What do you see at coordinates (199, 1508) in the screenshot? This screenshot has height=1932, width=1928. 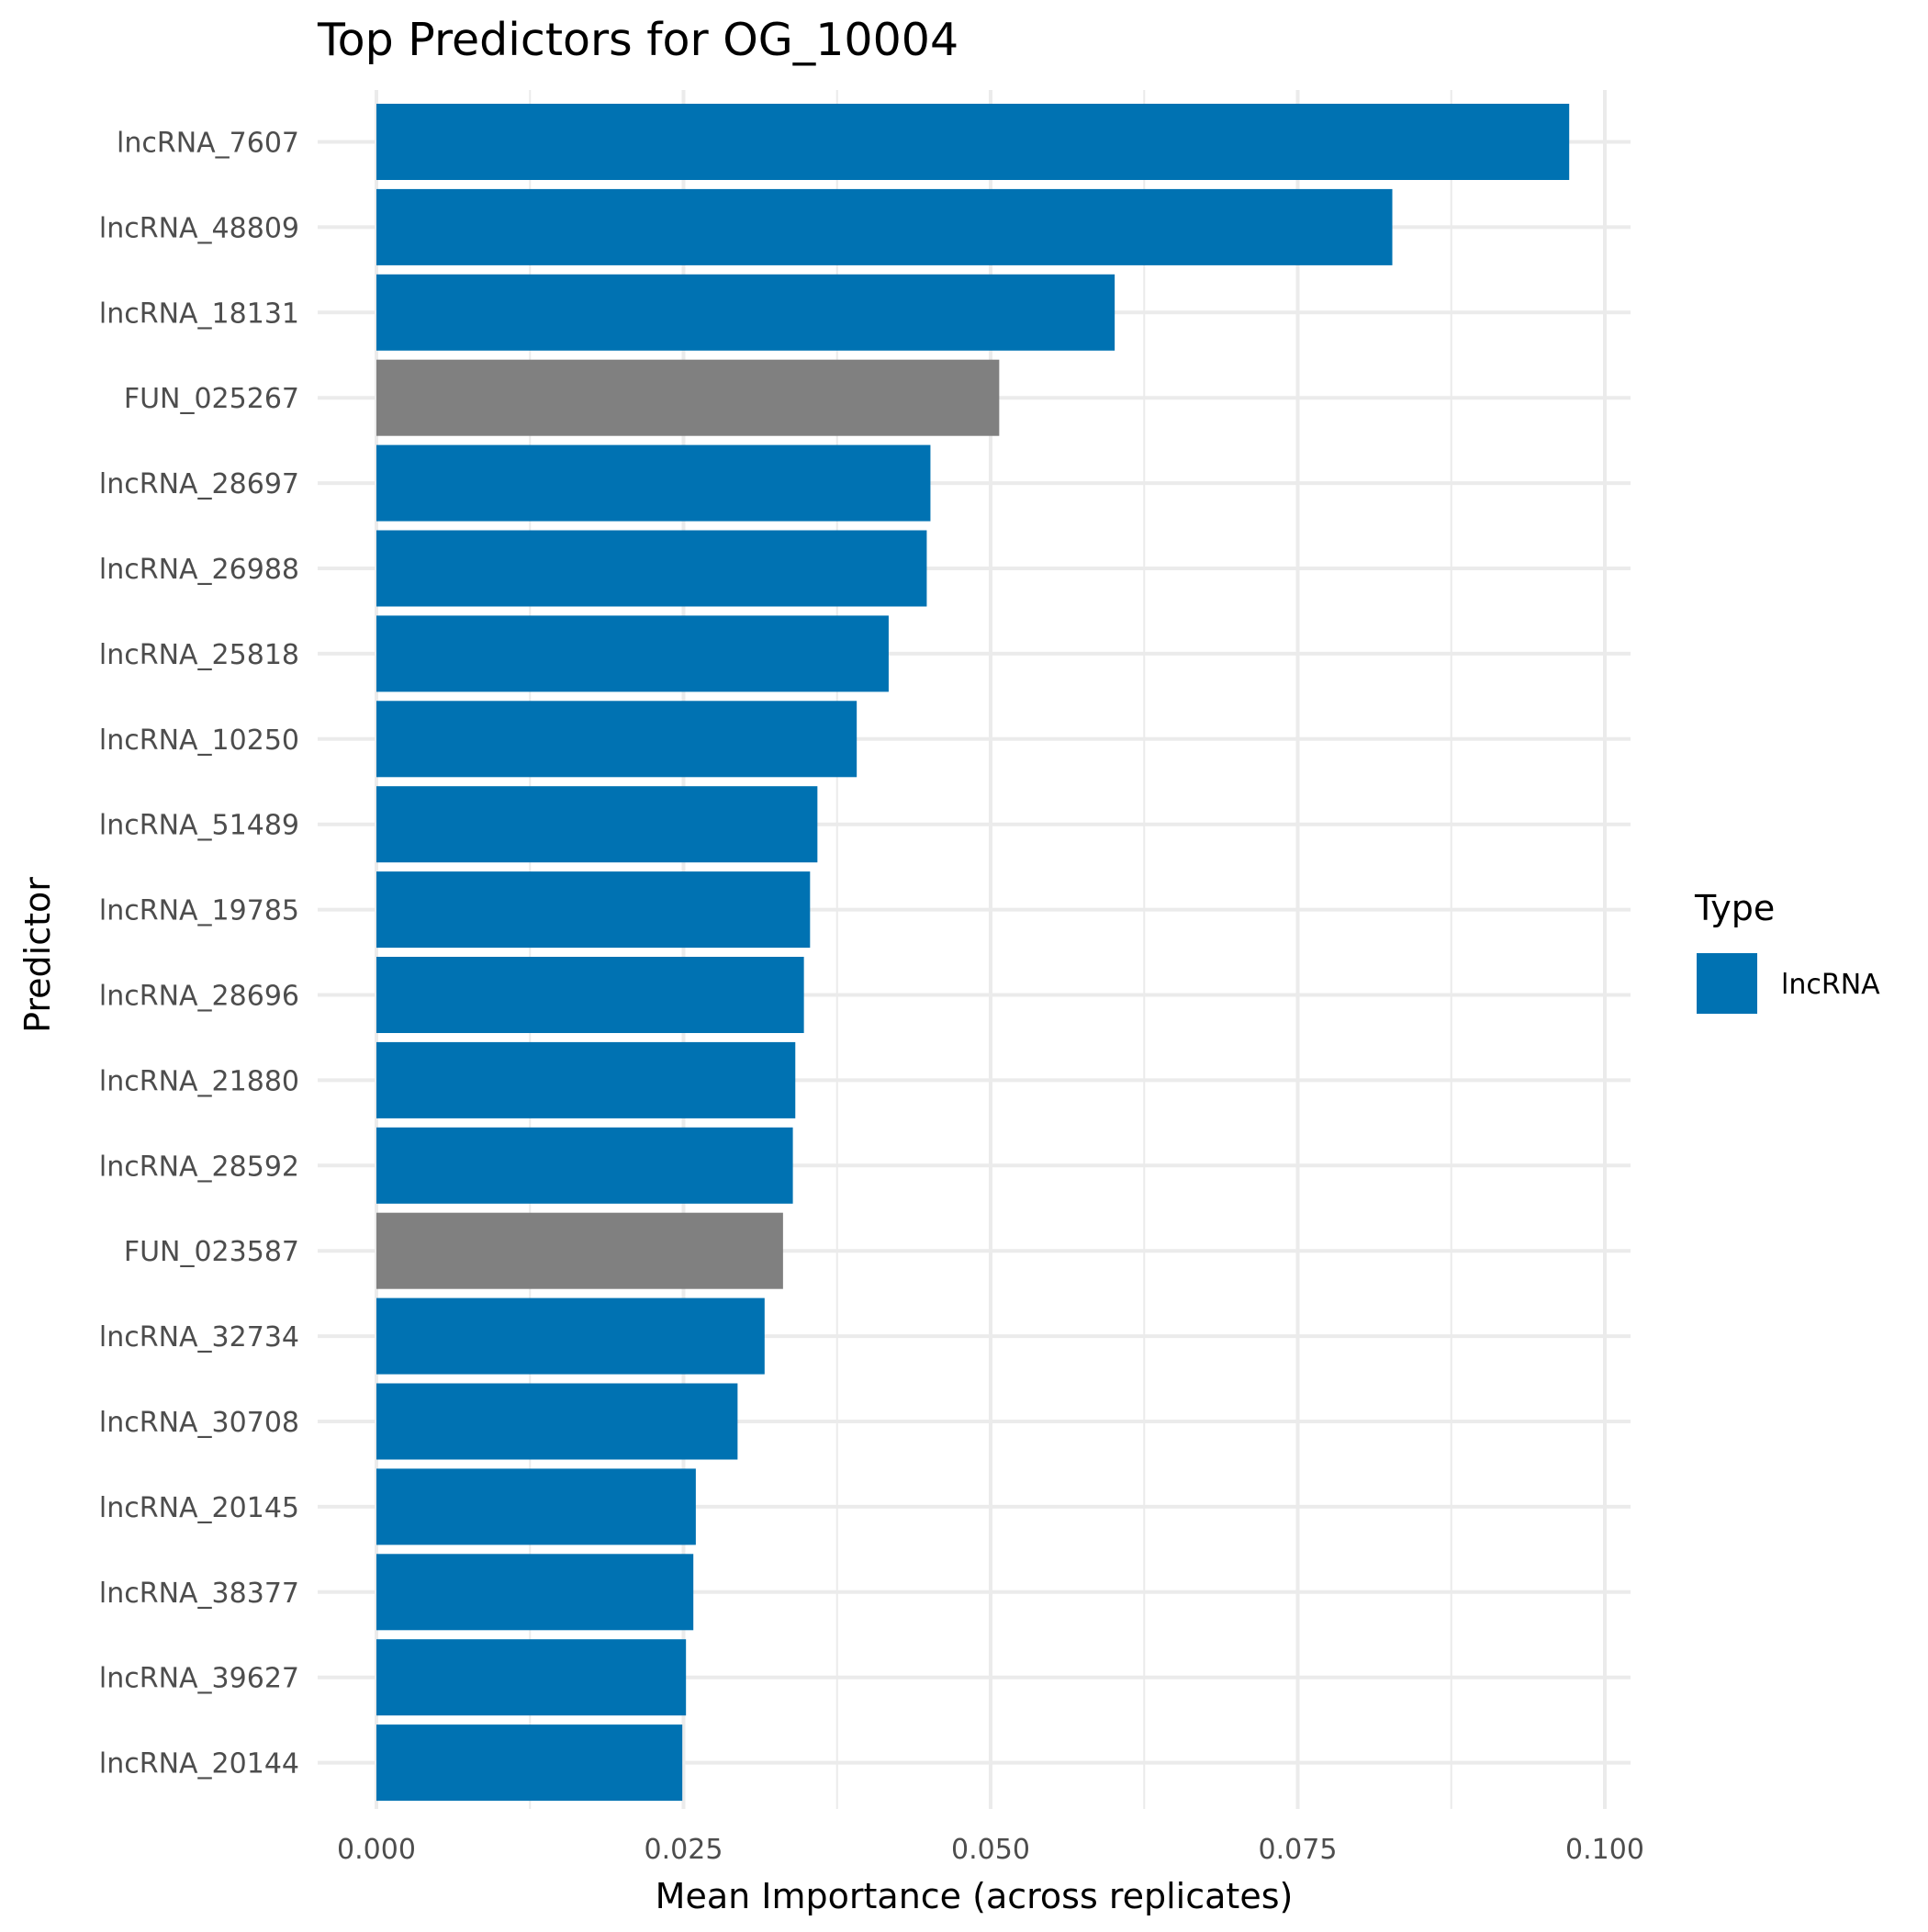 I see `y-tick-label: lncRNA_20145` at bounding box center [199, 1508].